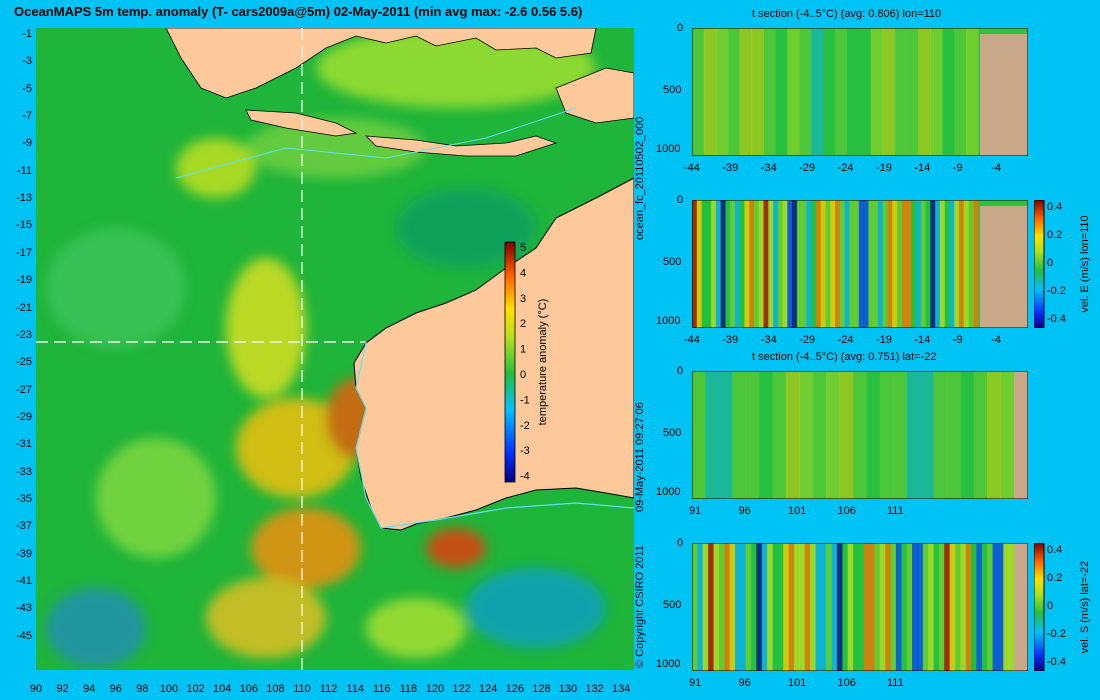  What do you see at coordinates (1056, 291) in the screenshot?
I see `velocity-colorbar-tick: -0.2` at bounding box center [1056, 291].